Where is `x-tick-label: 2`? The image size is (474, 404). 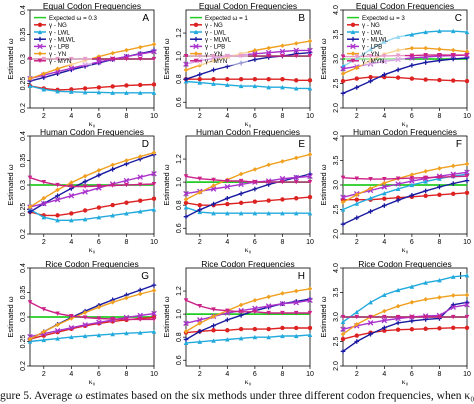 x-tick-label: 2 is located at coordinates (357, 116).